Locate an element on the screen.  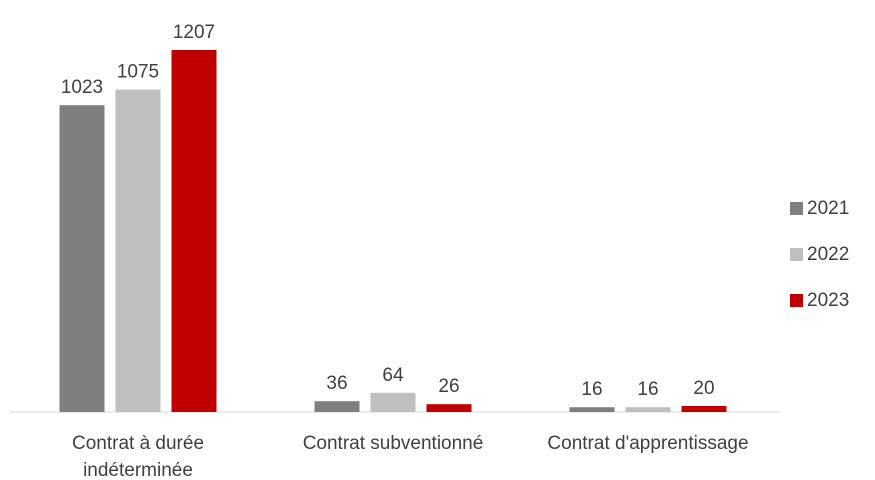
bar-2023-cat2 is located at coordinates (704, 409).